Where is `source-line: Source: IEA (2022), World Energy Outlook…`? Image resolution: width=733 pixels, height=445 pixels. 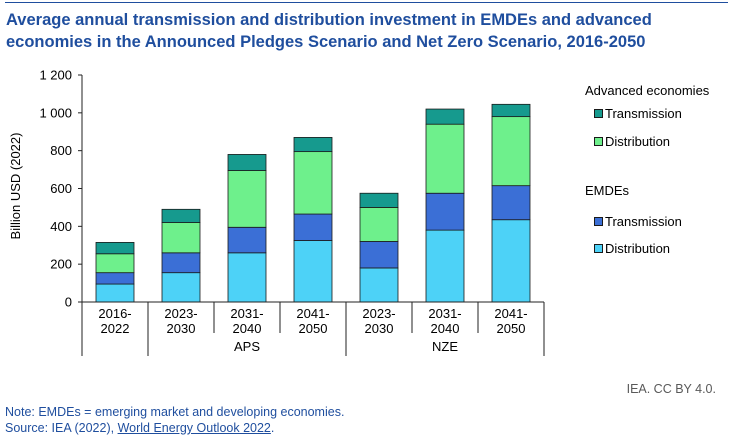
source-line: Source: IEA (2022), World Energy Outlook… is located at coordinates (139, 428).